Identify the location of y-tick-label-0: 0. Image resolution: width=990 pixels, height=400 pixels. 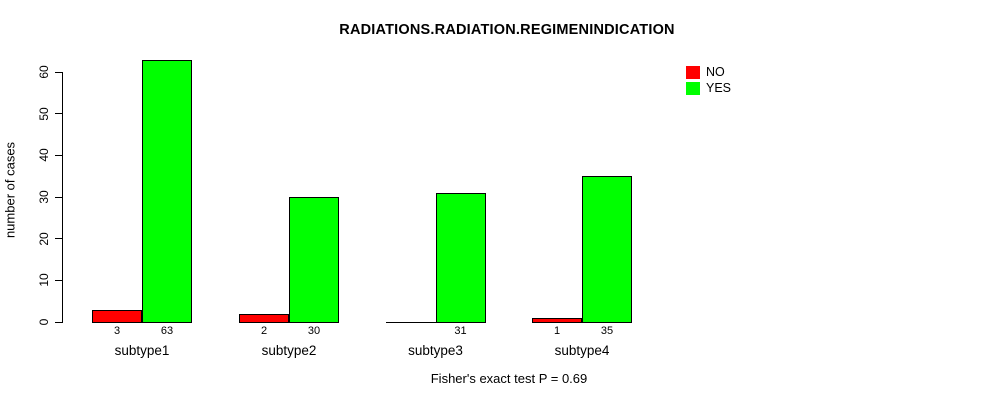
(44, 322).